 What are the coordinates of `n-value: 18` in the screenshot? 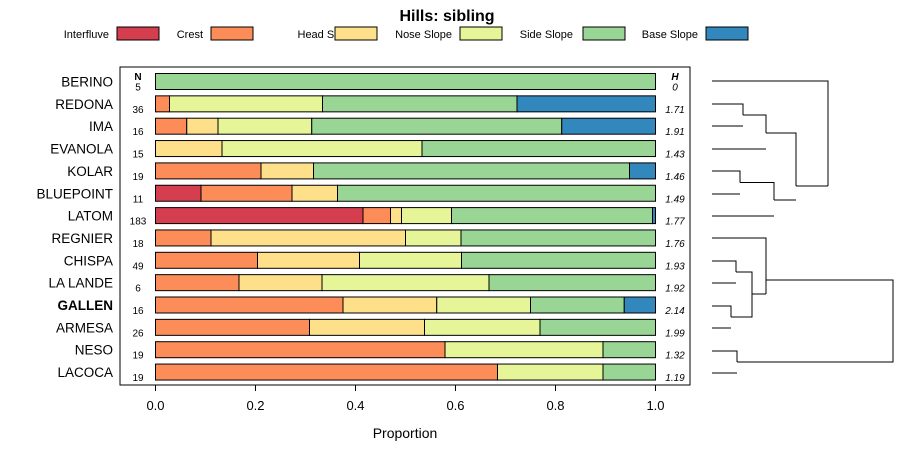 It's located at (138, 244).